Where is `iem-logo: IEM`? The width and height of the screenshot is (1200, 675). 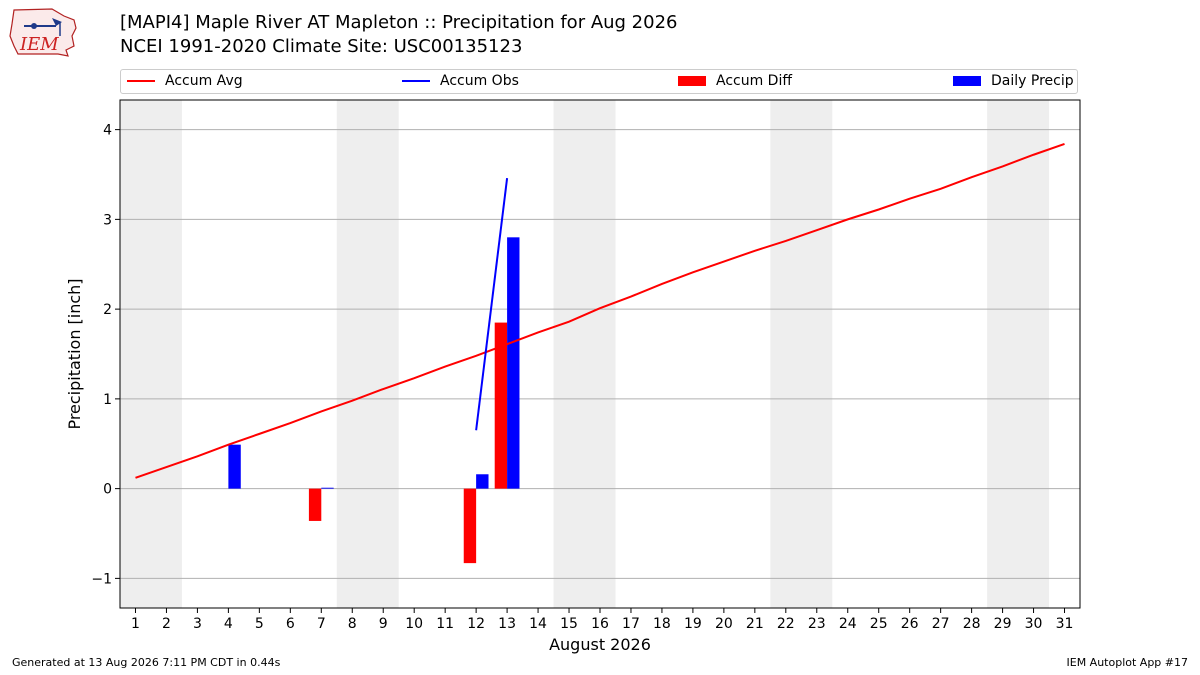 iem-logo: IEM is located at coordinates (43, 32).